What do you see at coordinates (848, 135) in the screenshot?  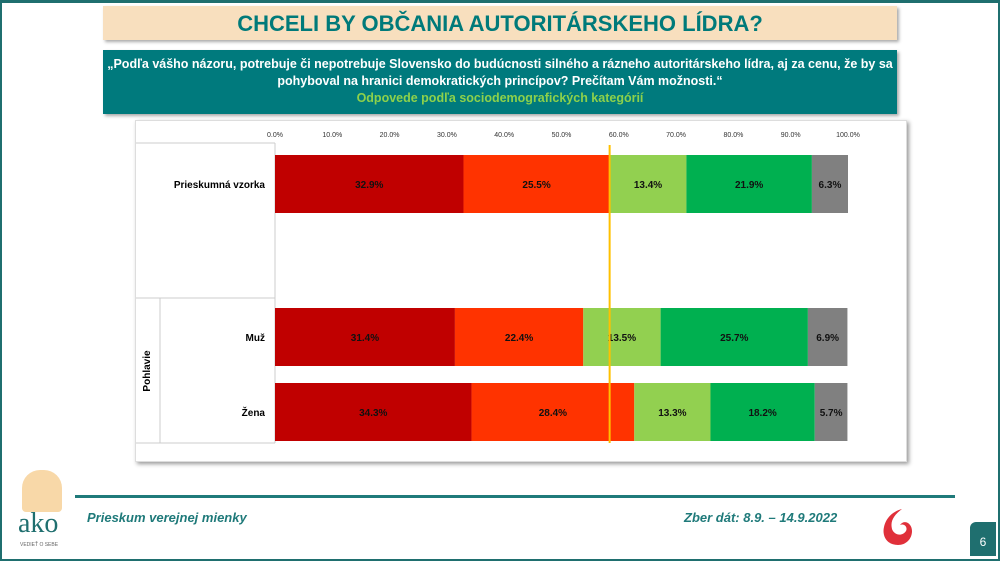 I see `x-tick-label: 100.0%` at bounding box center [848, 135].